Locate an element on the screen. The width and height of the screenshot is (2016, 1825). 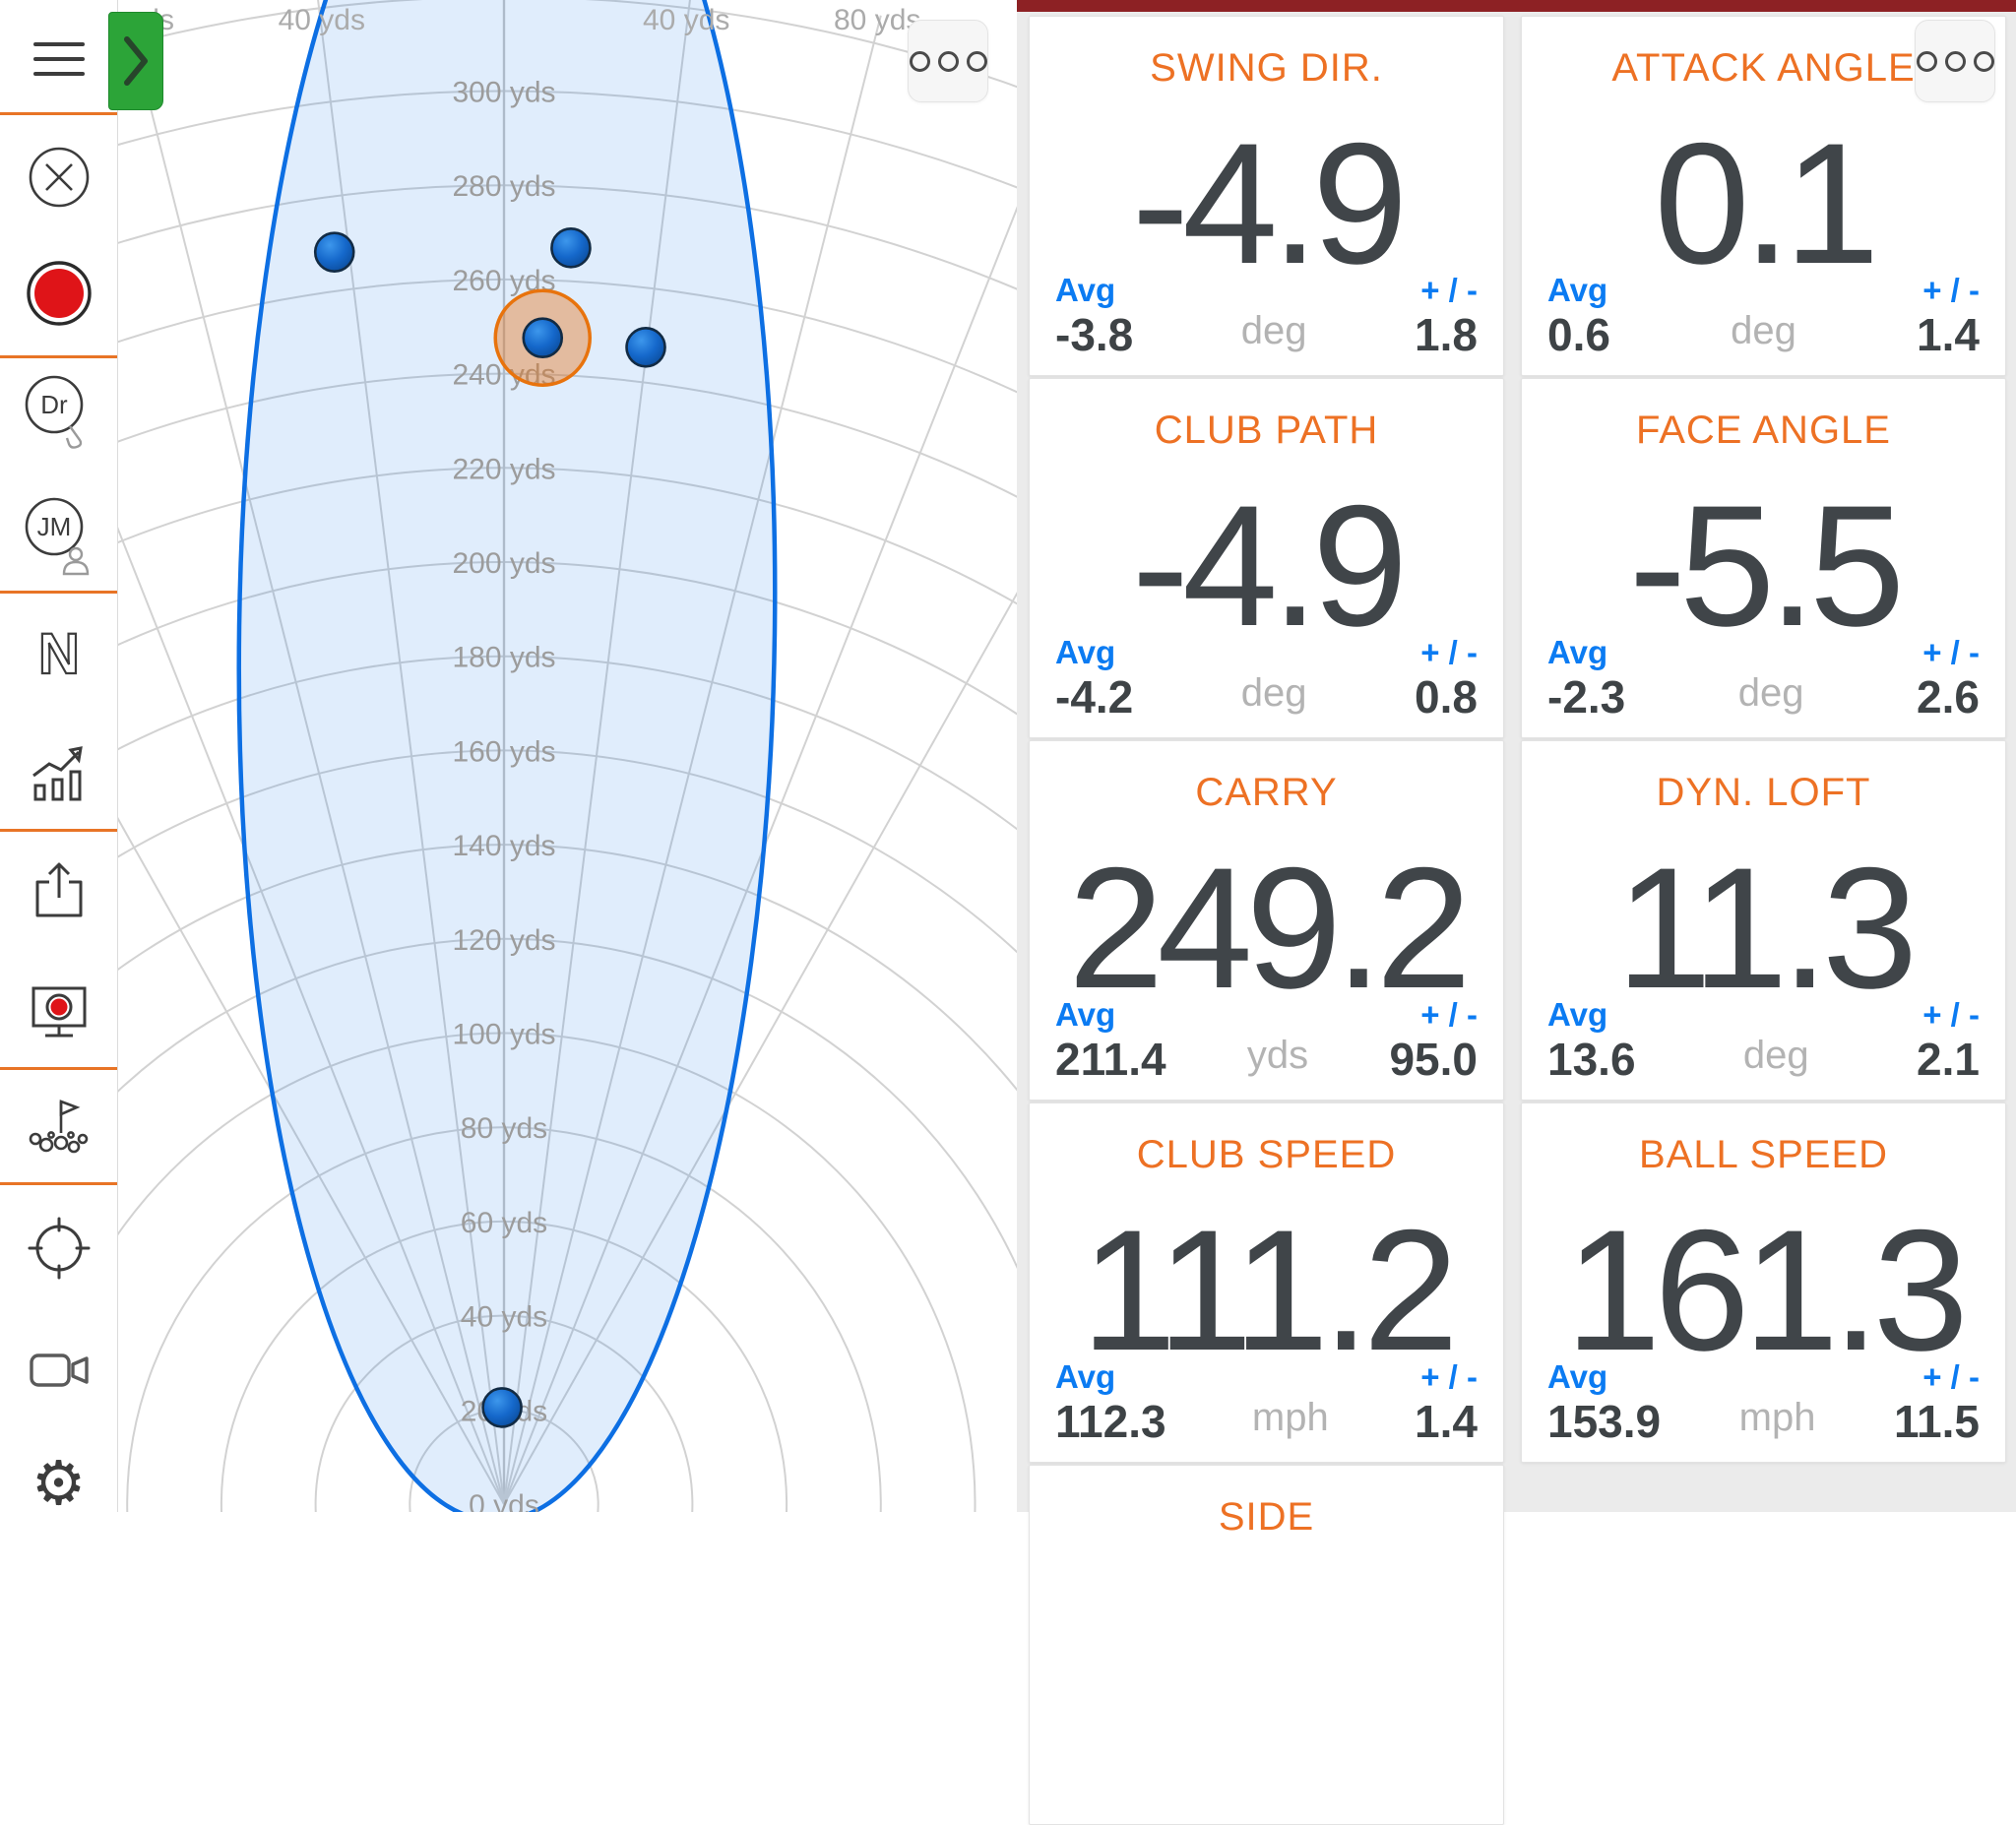
metric-avg: Avg -3.8 is located at coordinates (1094, 317).